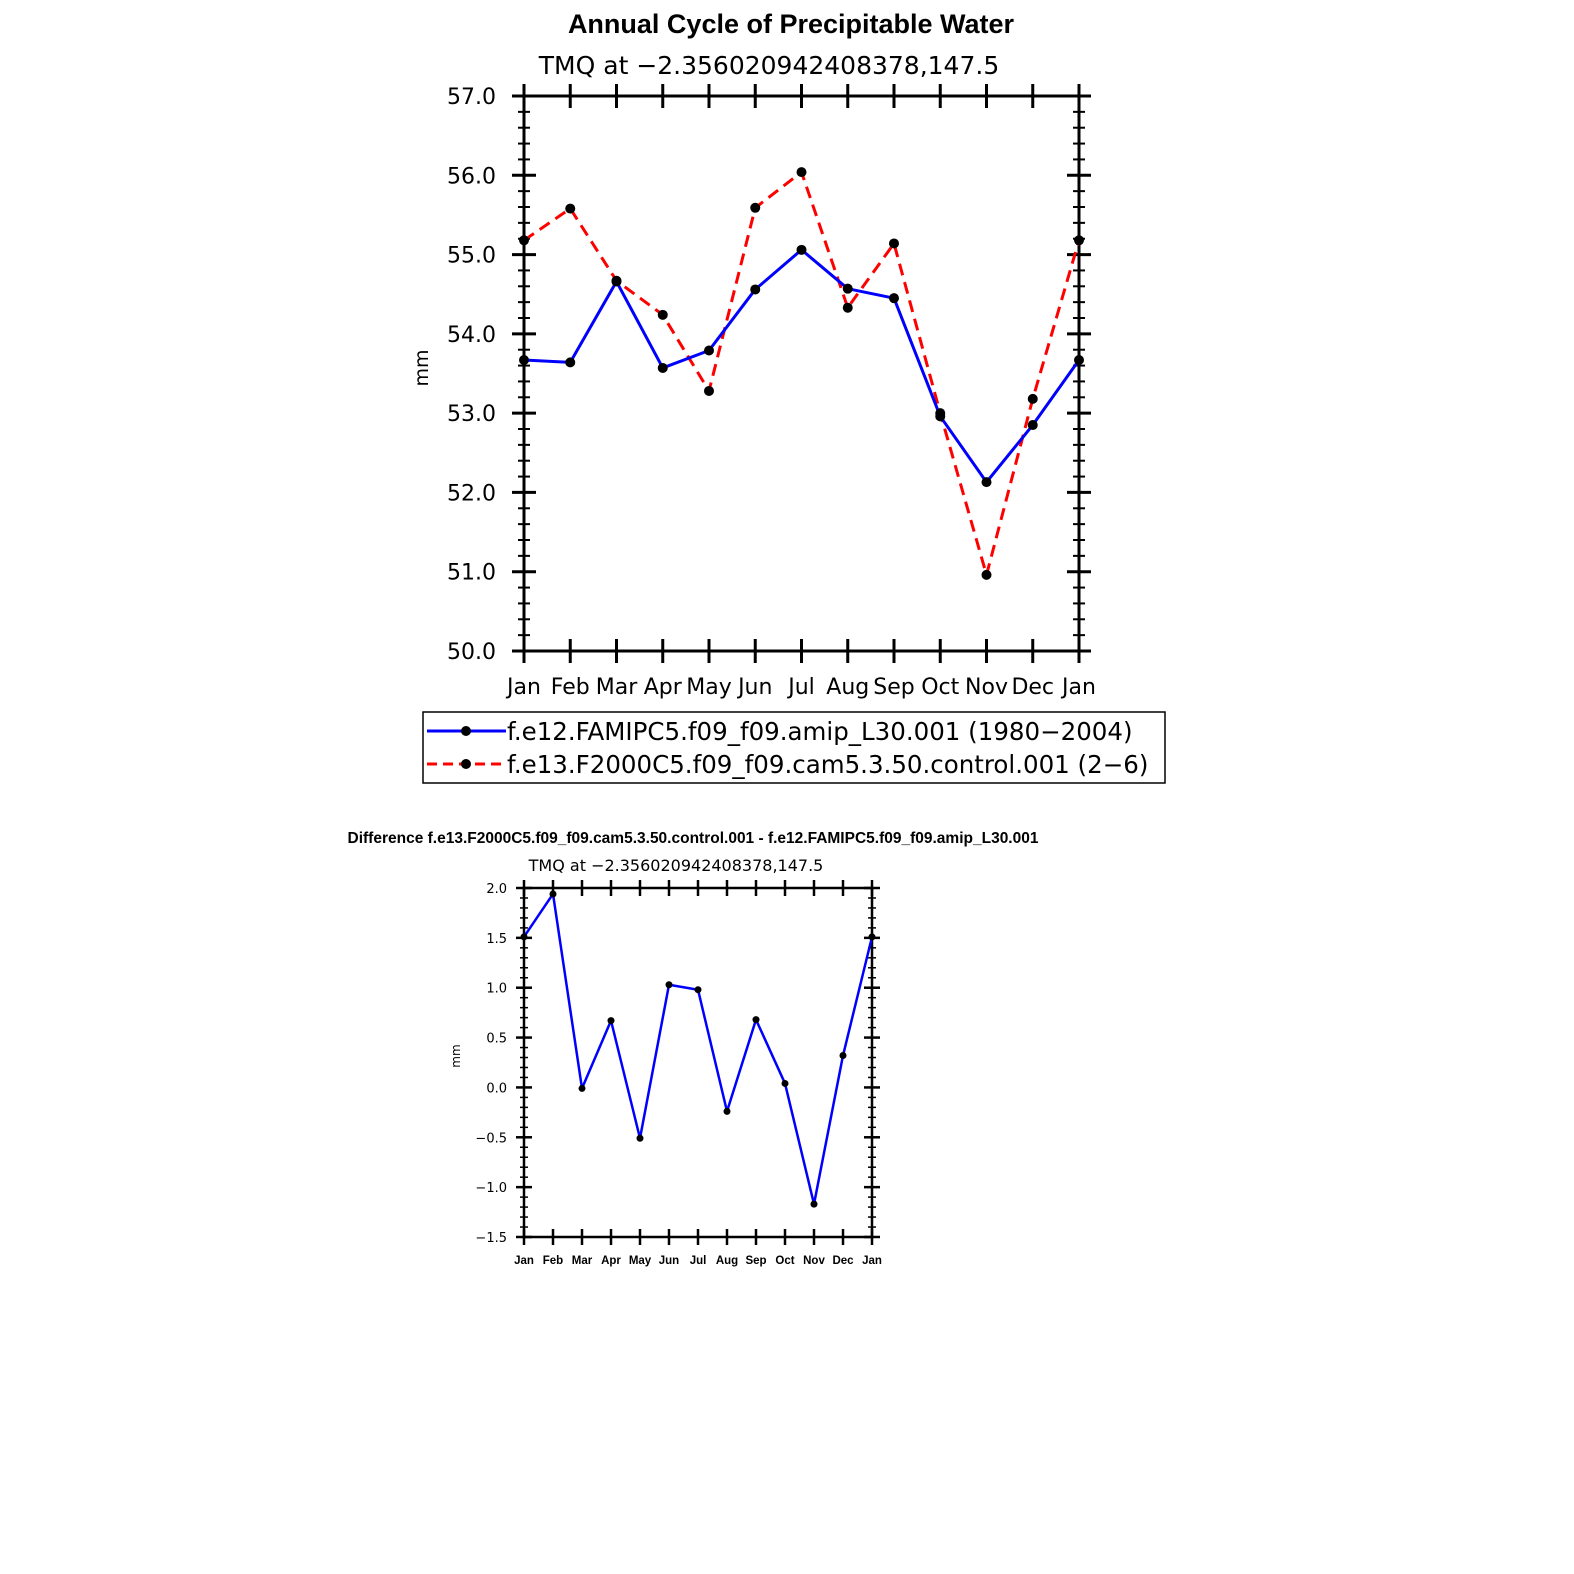 This screenshot has height=1574, width=1574. What do you see at coordinates (496, 1039) in the screenshot?
I see `y-tick-label: 0.5` at bounding box center [496, 1039].